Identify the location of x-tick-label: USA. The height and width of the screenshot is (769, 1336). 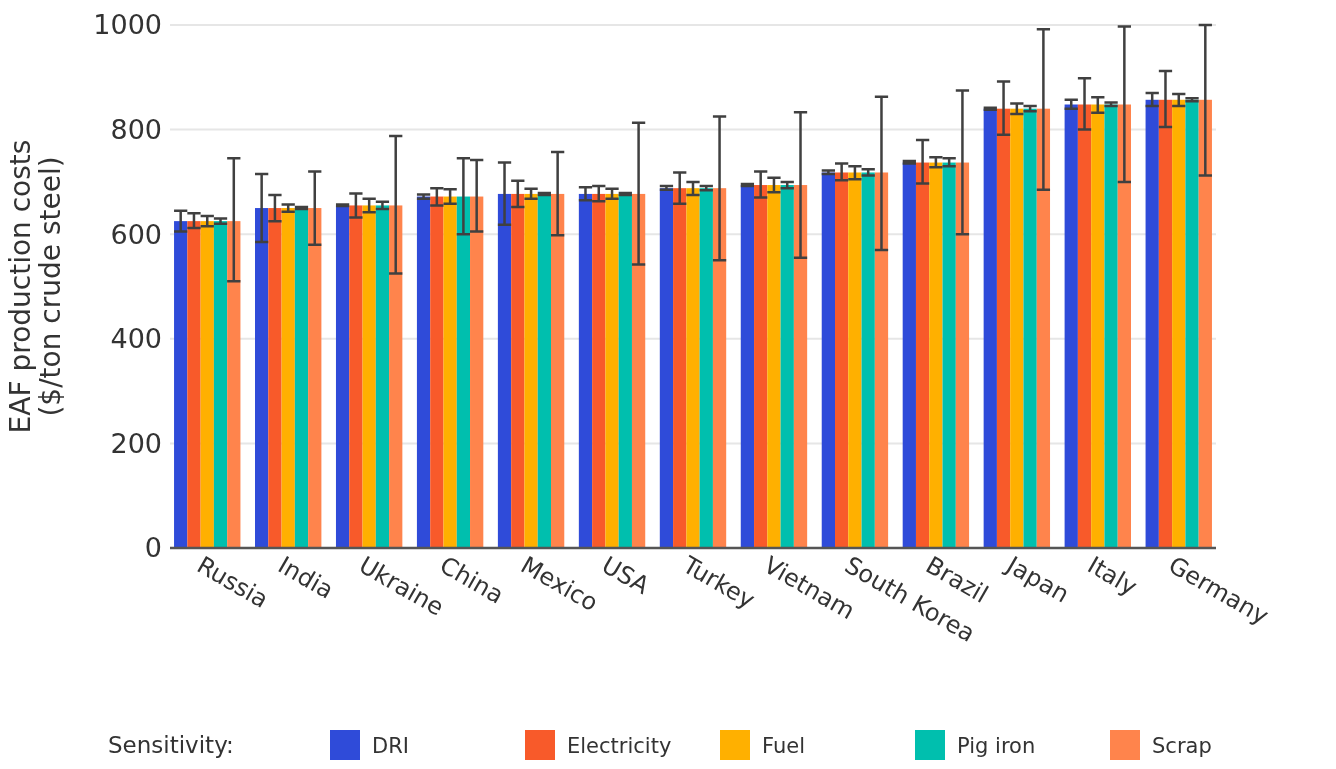
(626, 575).